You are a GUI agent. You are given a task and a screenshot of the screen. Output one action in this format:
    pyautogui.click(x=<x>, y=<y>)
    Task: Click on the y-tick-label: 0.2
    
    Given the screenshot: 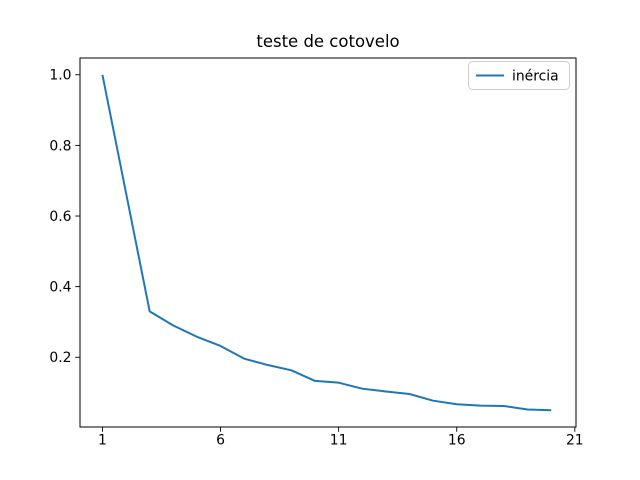 What is the action you would take?
    pyautogui.click(x=60, y=358)
    